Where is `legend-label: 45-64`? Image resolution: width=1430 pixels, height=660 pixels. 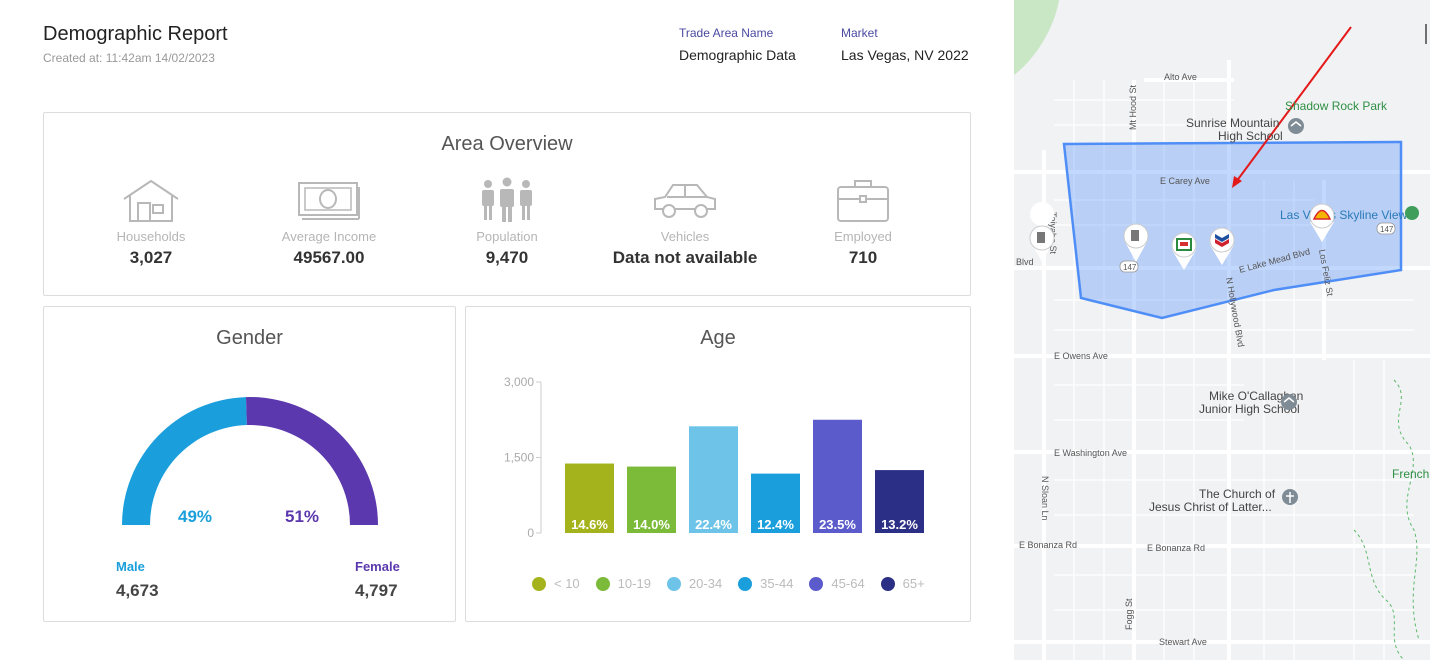 legend-label: 45-64 is located at coordinates (848, 583).